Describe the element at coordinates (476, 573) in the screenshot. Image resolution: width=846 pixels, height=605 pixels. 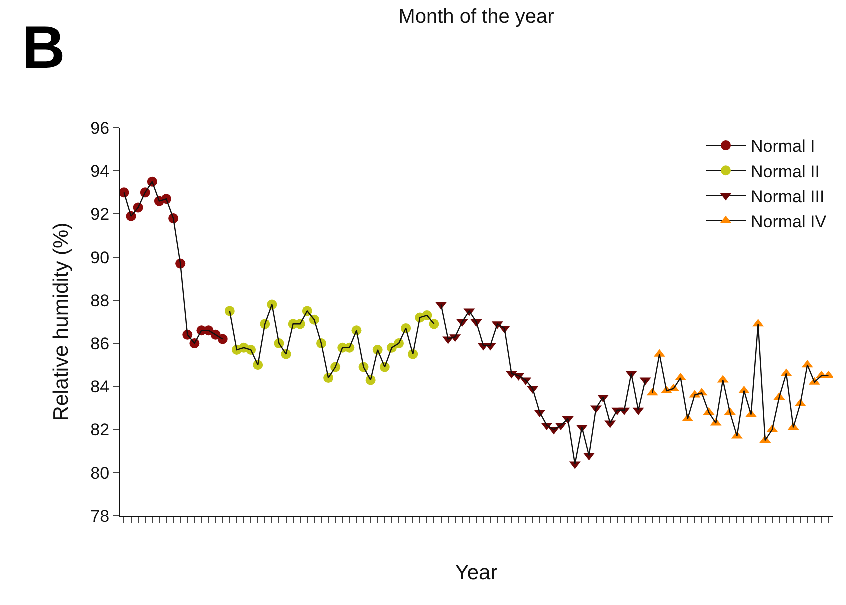
I see `x-axis-title: Year` at that location.